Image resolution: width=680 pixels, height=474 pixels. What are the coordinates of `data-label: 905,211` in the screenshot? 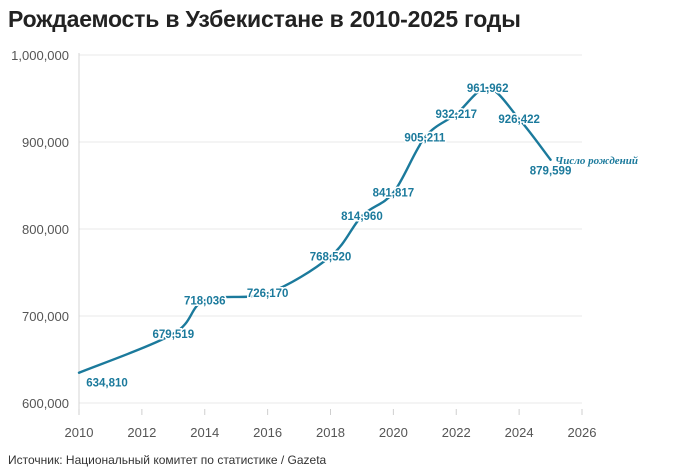 It's located at (425, 138).